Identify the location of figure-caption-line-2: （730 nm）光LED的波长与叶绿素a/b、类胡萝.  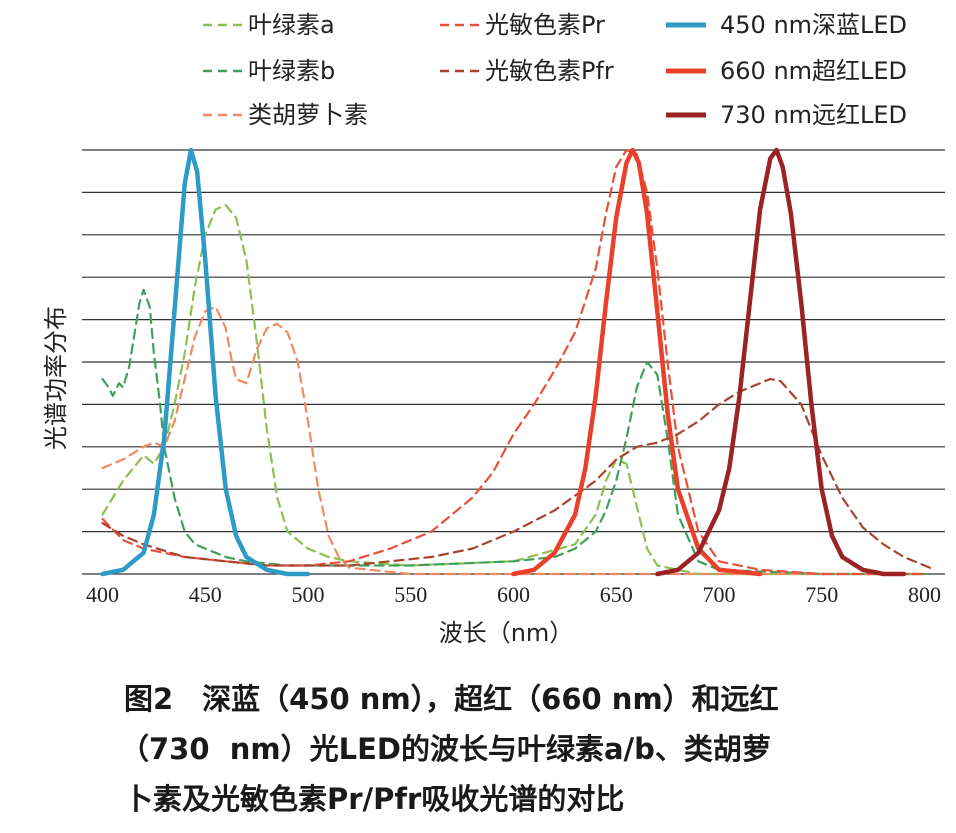
(445, 749).